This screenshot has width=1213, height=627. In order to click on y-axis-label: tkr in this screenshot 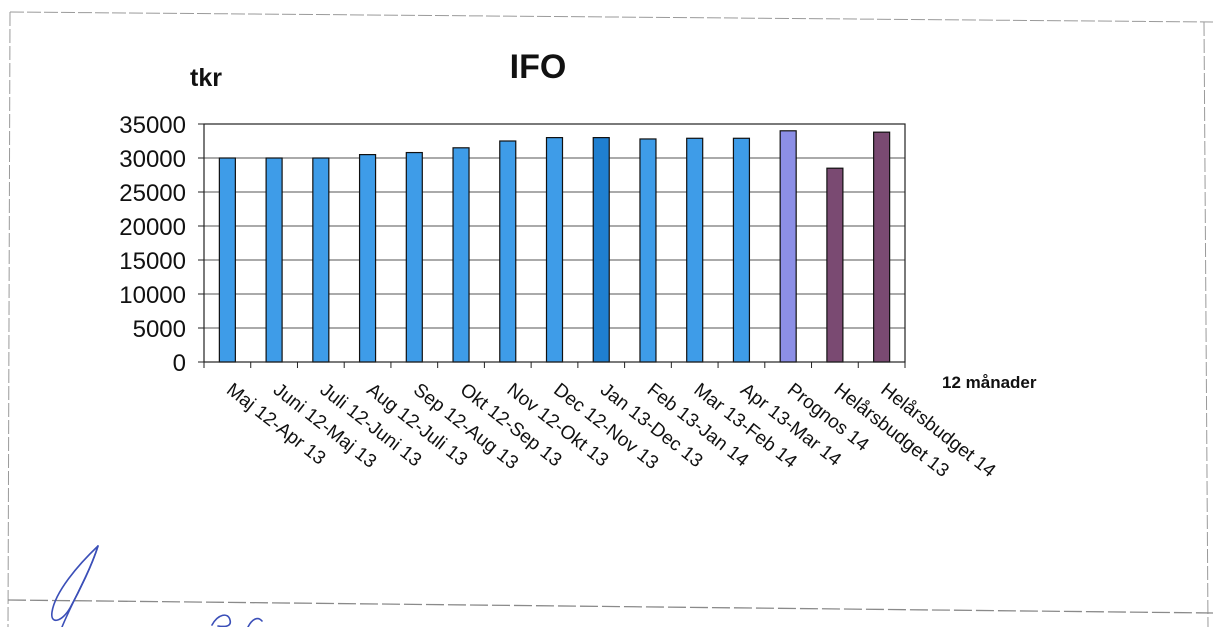, I will do `click(206, 78)`.